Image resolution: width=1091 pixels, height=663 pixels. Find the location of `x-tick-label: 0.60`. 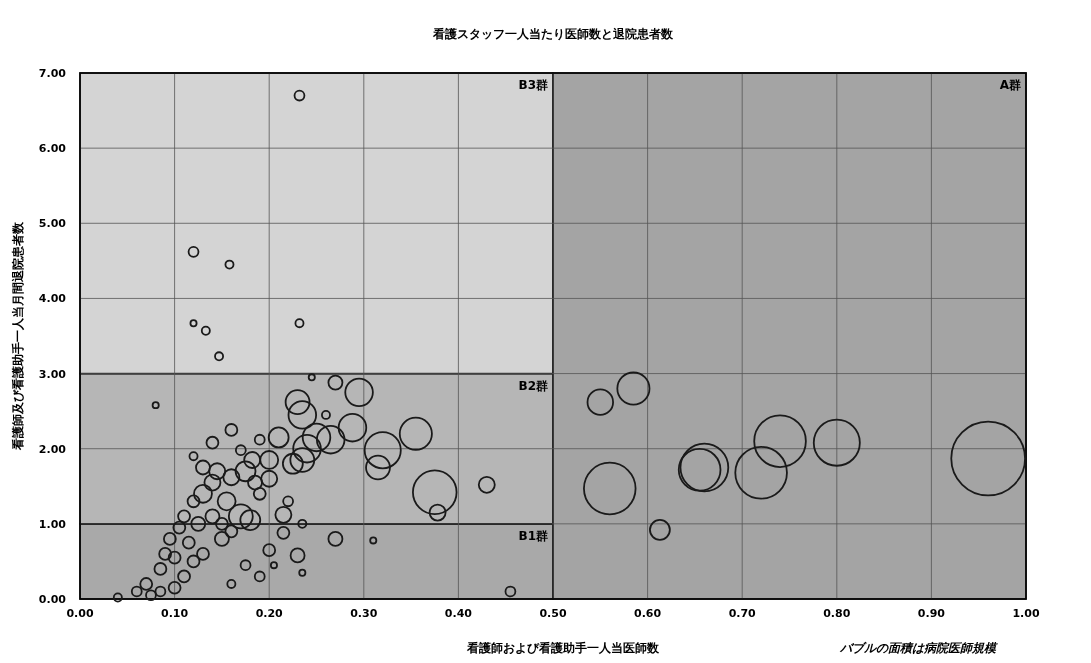

x-tick-label: 0.60 is located at coordinates (648, 613).